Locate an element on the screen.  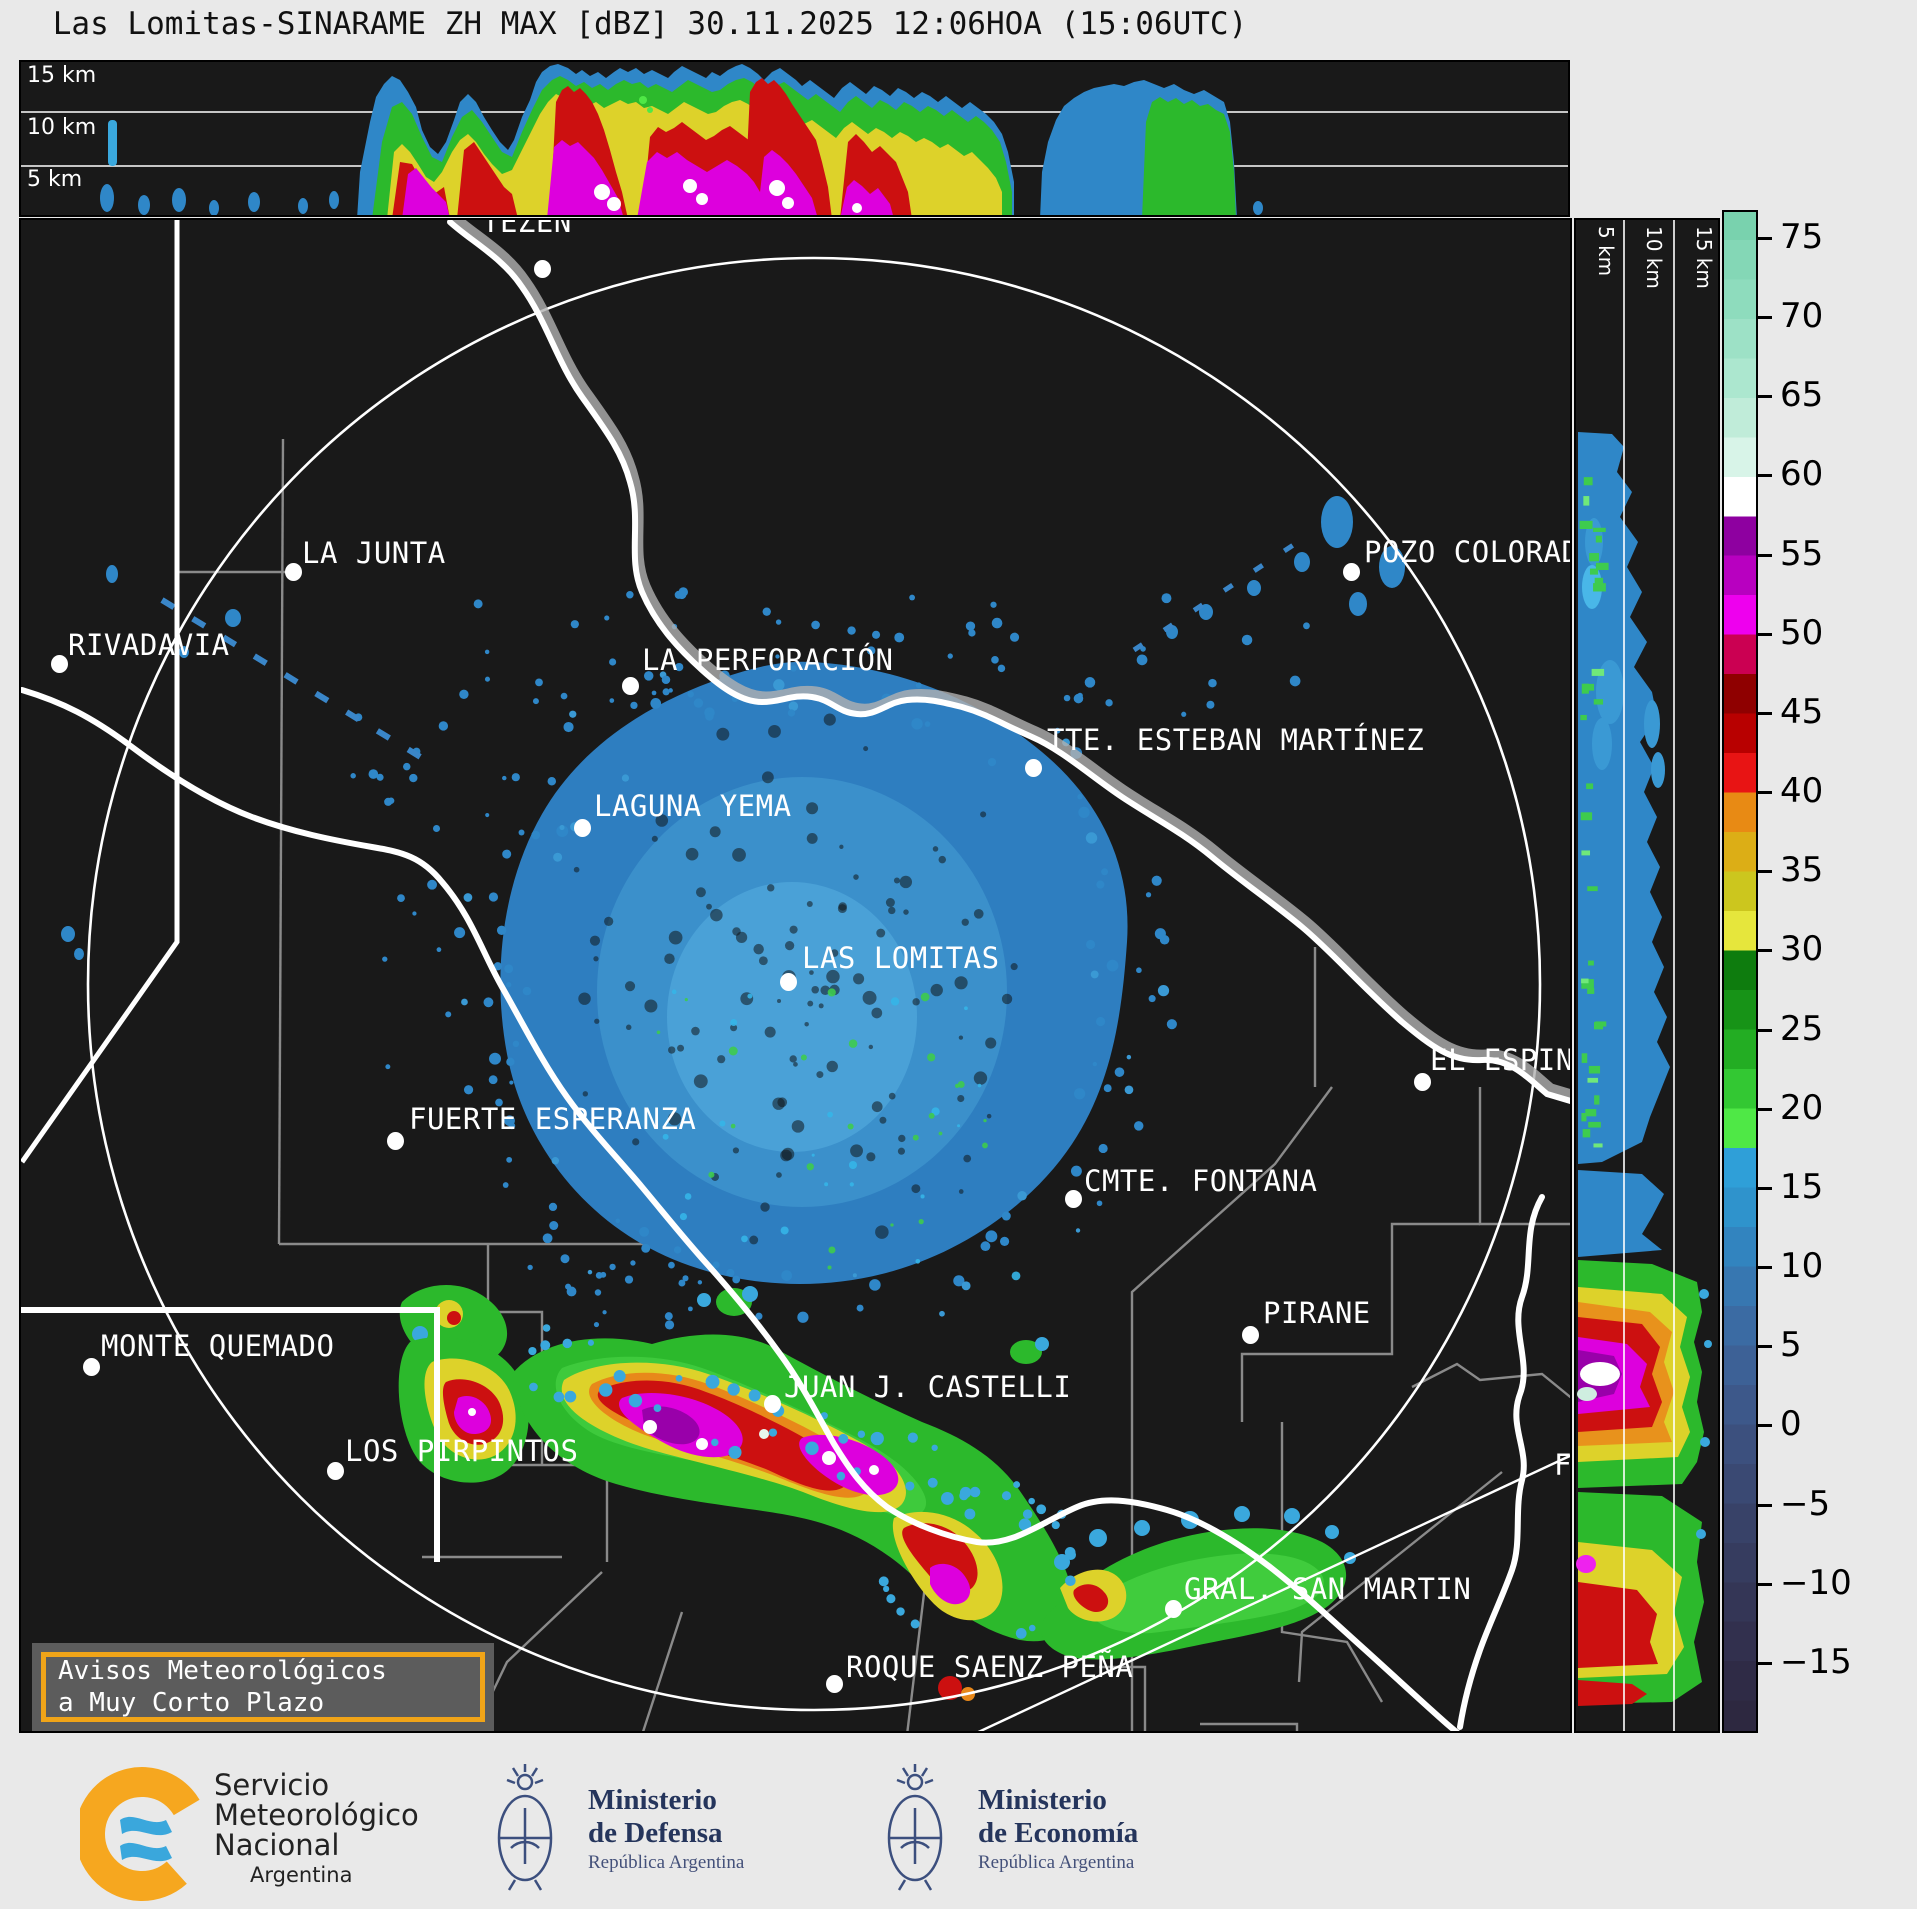
city-label: RIVADAVIA is located at coordinates (149, 645).